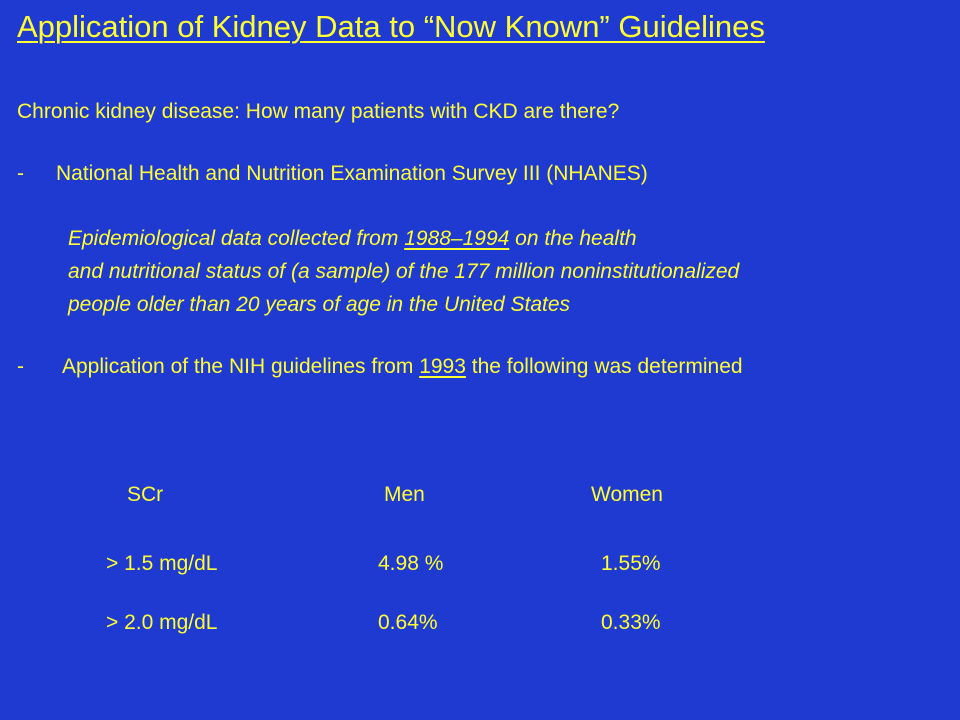 This screenshot has width=960, height=720. Describe the element at coordinates (573, 238) in the screenshot. I see `epidemiology-line-1-end: on the health` at that location.